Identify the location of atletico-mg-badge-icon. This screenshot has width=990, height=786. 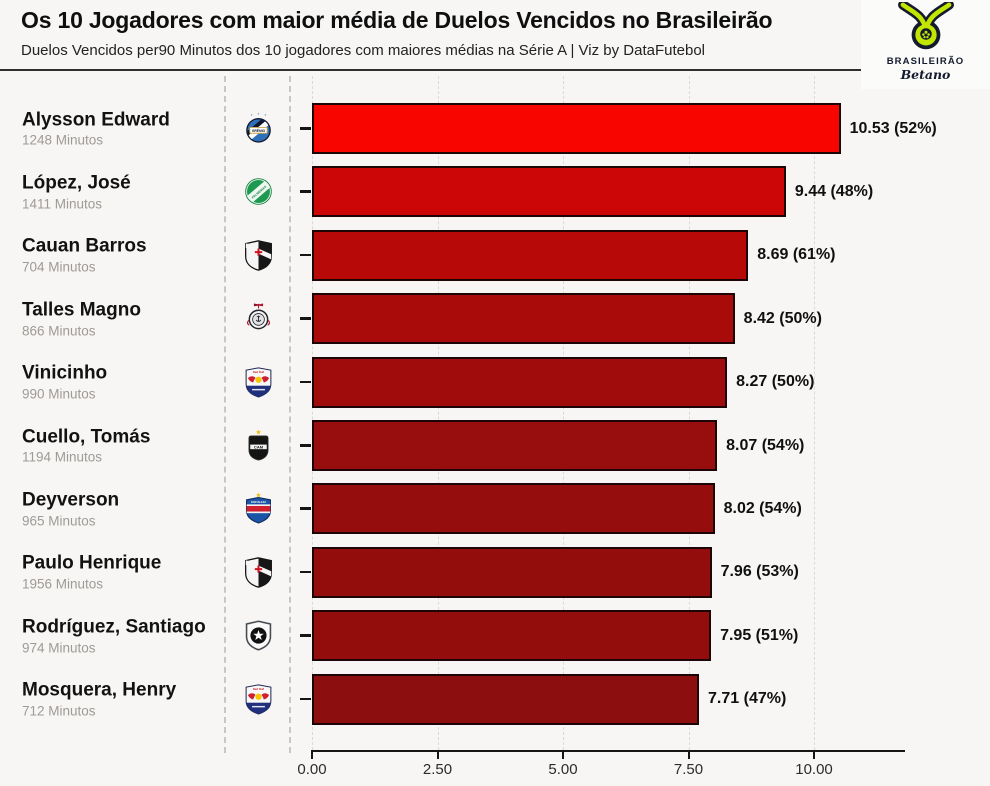
(258, 445).